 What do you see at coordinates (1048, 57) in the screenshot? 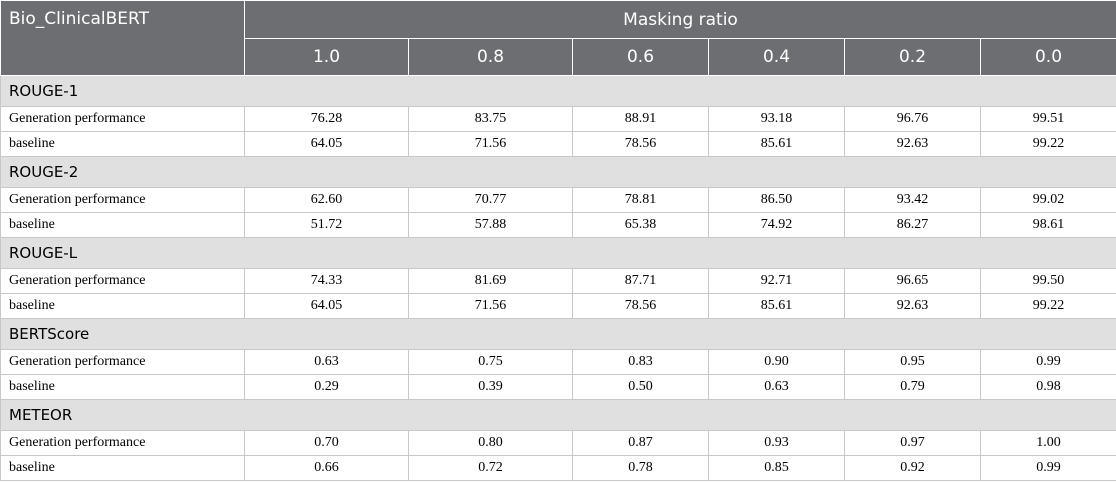
I see `column-header: 0.0` at bounding box center [1048, 57].